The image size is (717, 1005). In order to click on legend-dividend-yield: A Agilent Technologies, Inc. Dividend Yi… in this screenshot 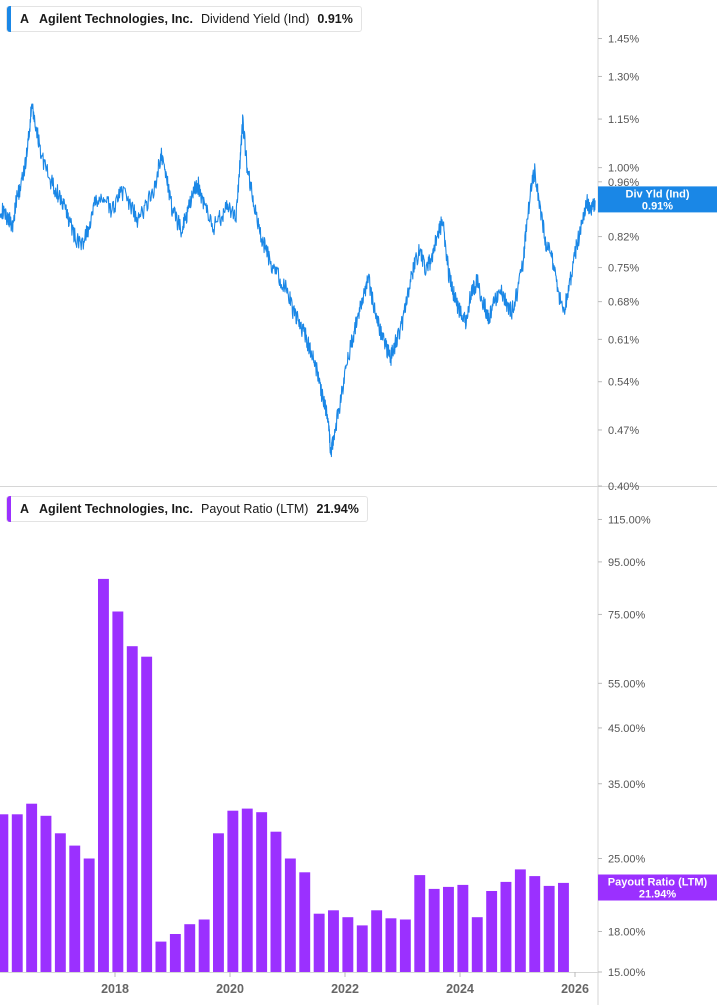, I will do `click(184, 19)`.